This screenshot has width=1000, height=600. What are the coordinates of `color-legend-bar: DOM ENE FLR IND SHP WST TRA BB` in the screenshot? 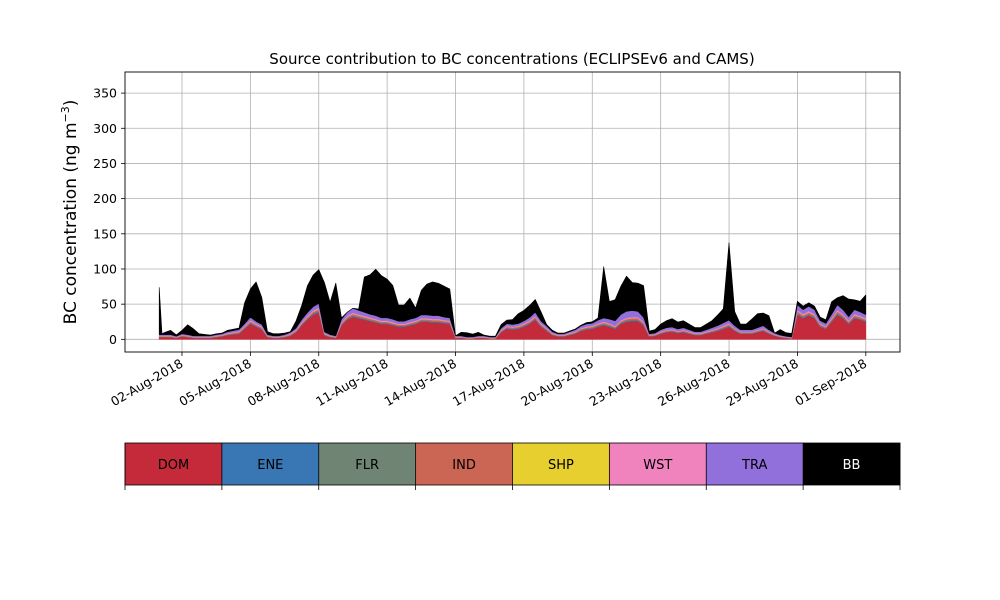 It's located at (512, 466).